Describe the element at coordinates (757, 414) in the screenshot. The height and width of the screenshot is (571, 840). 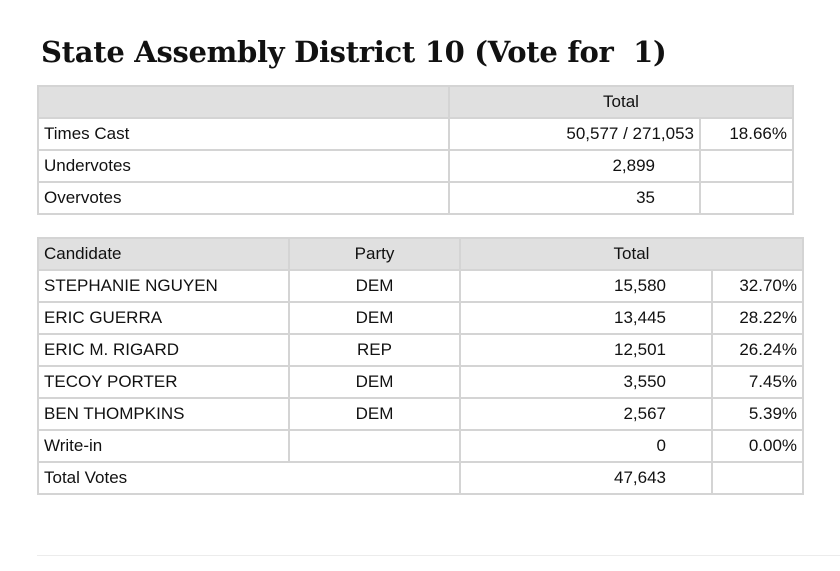
I see `candidate-percent: 5.39%` at that location.